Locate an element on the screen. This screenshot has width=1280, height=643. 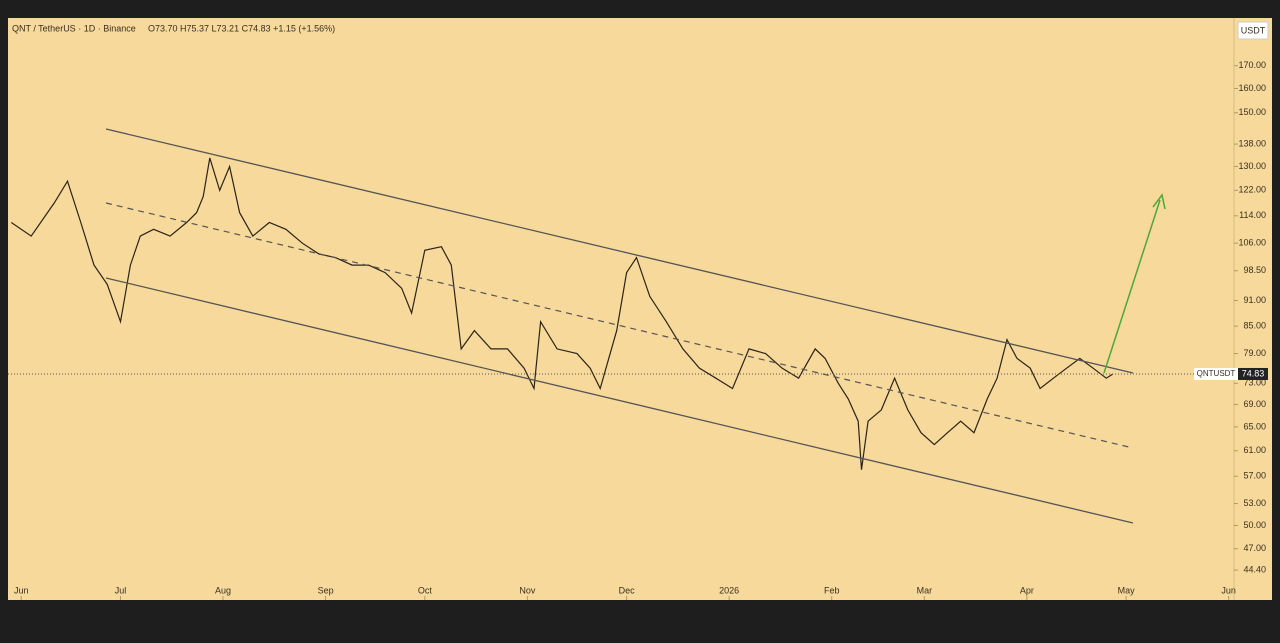
currency-button is located at coordinates (1253, 30).